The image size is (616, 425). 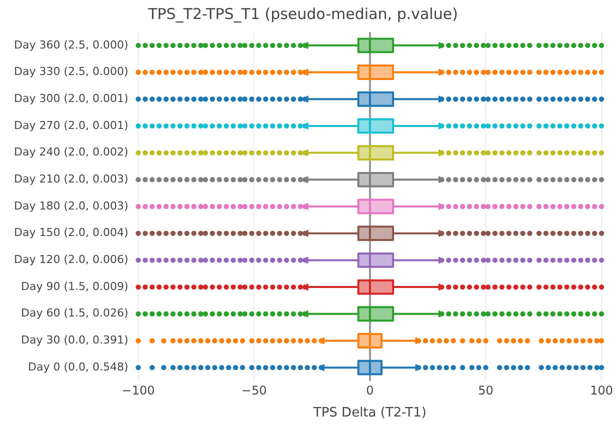 What do you see at coordinates (71, 98) in the screenshot?
I see `y-tick-label: Day 300 (2.0, 0.001)` at bounding box center [71, 98].